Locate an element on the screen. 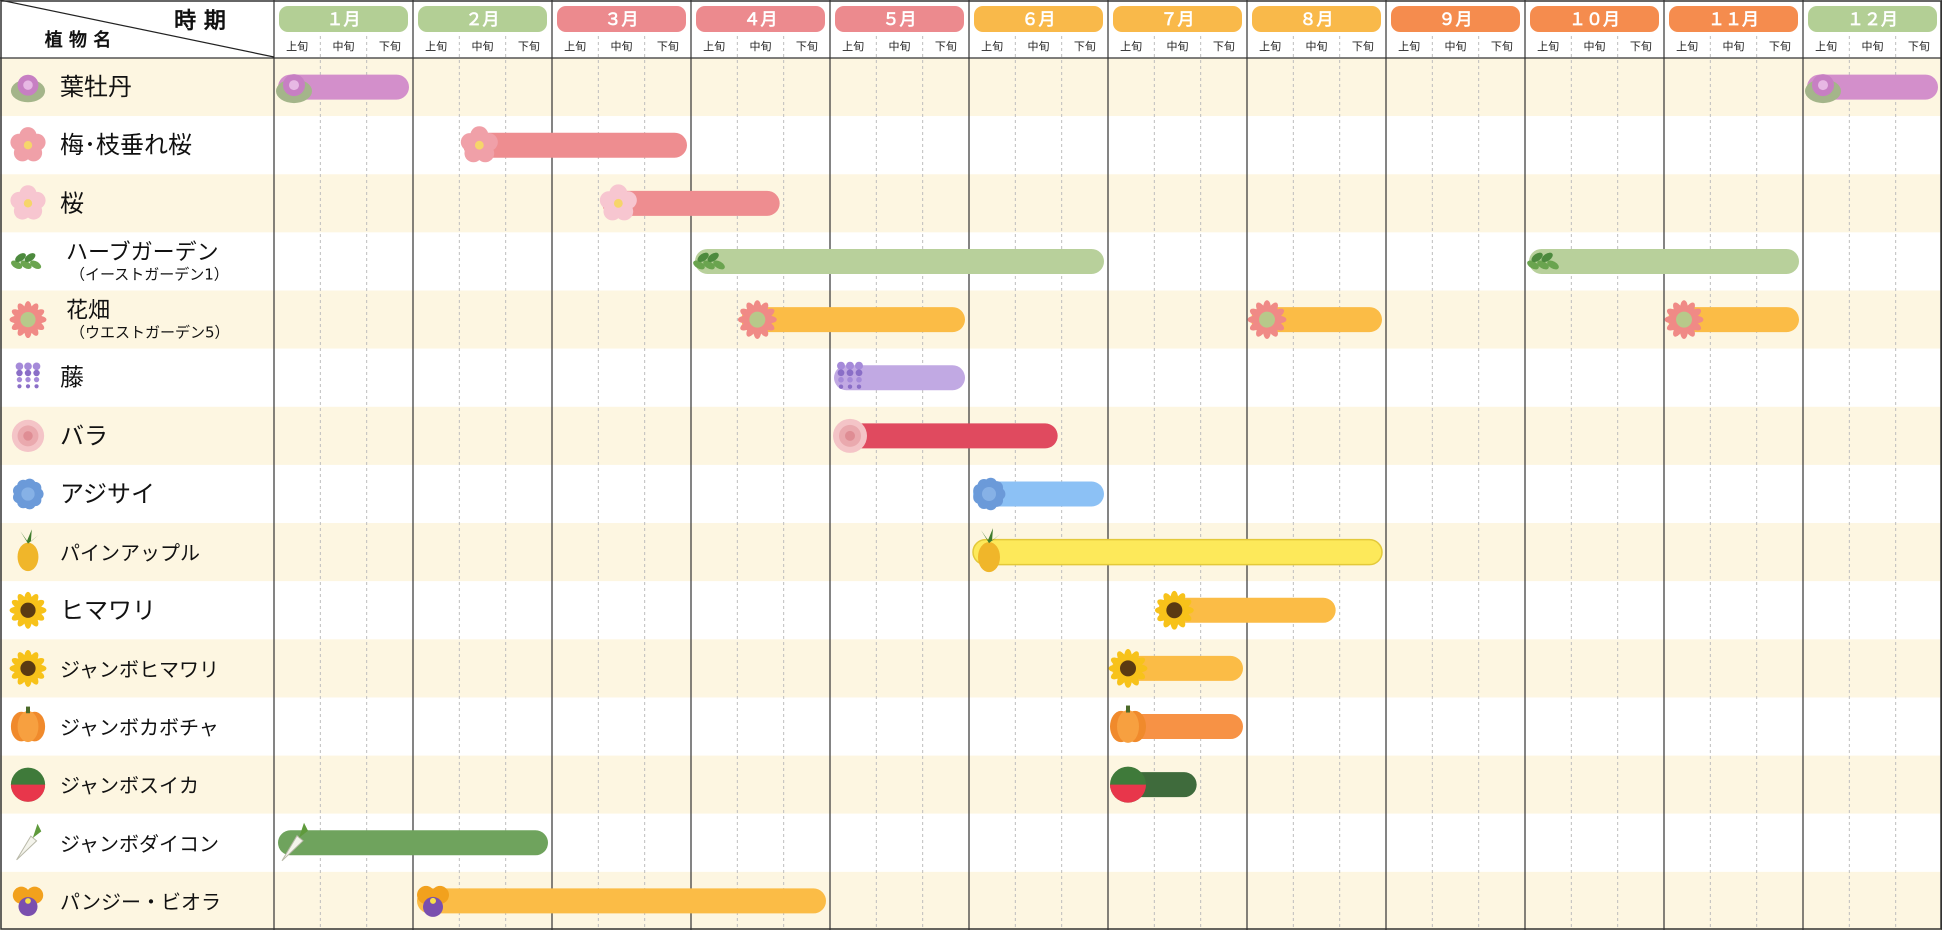 This screenshot has height=930, width=1942. month-label: ２月 is located at coordinates (483, 20).